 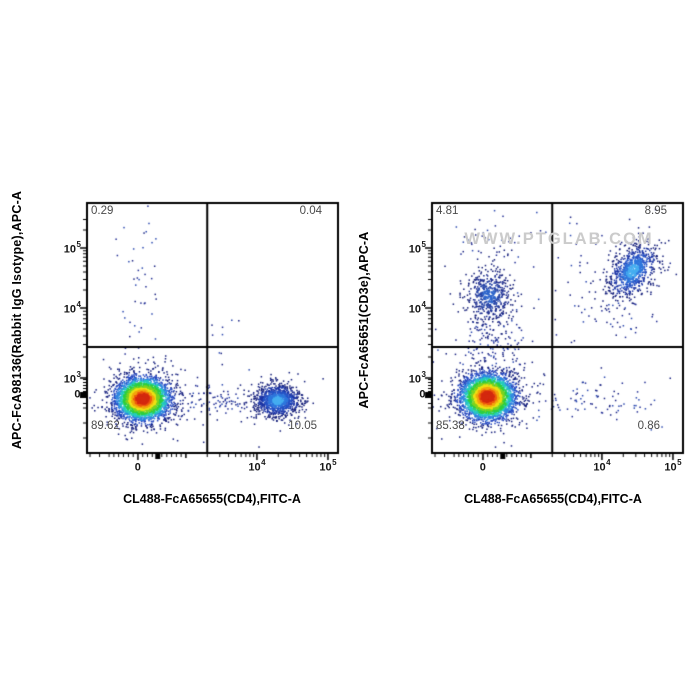 What do you see at coordinates (655, 211) in the screenshot?
I see `quadrant-percent-upper-right: 8.95` at bounding box center [655, 211].